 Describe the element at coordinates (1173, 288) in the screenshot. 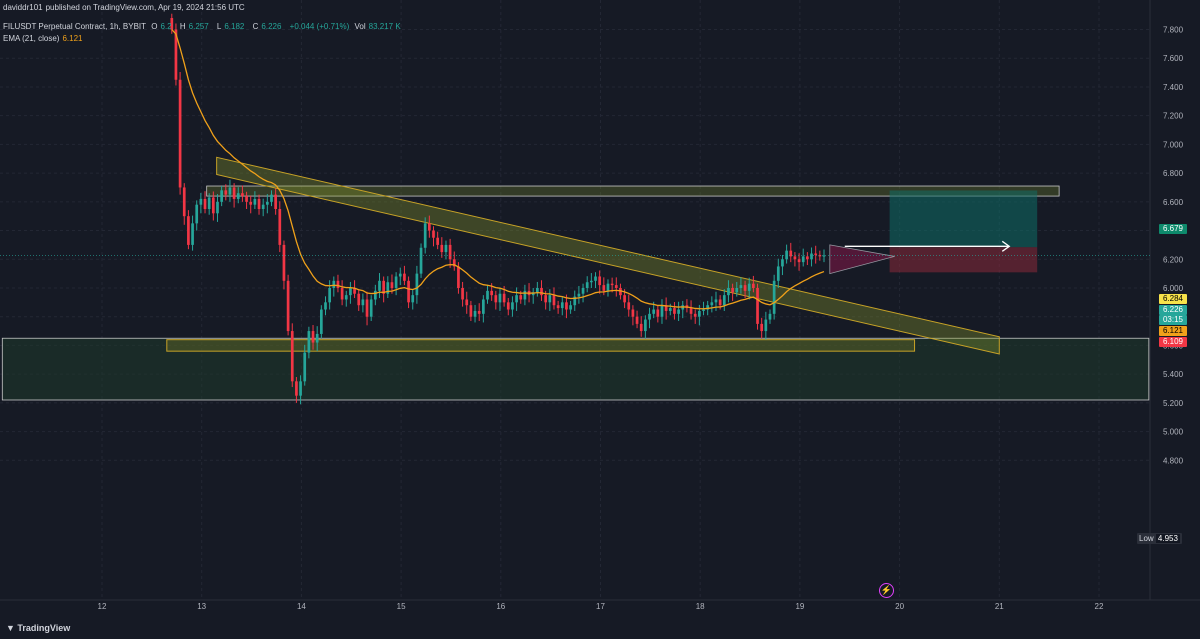

I see `y-tick-label: 6.000` at that location.